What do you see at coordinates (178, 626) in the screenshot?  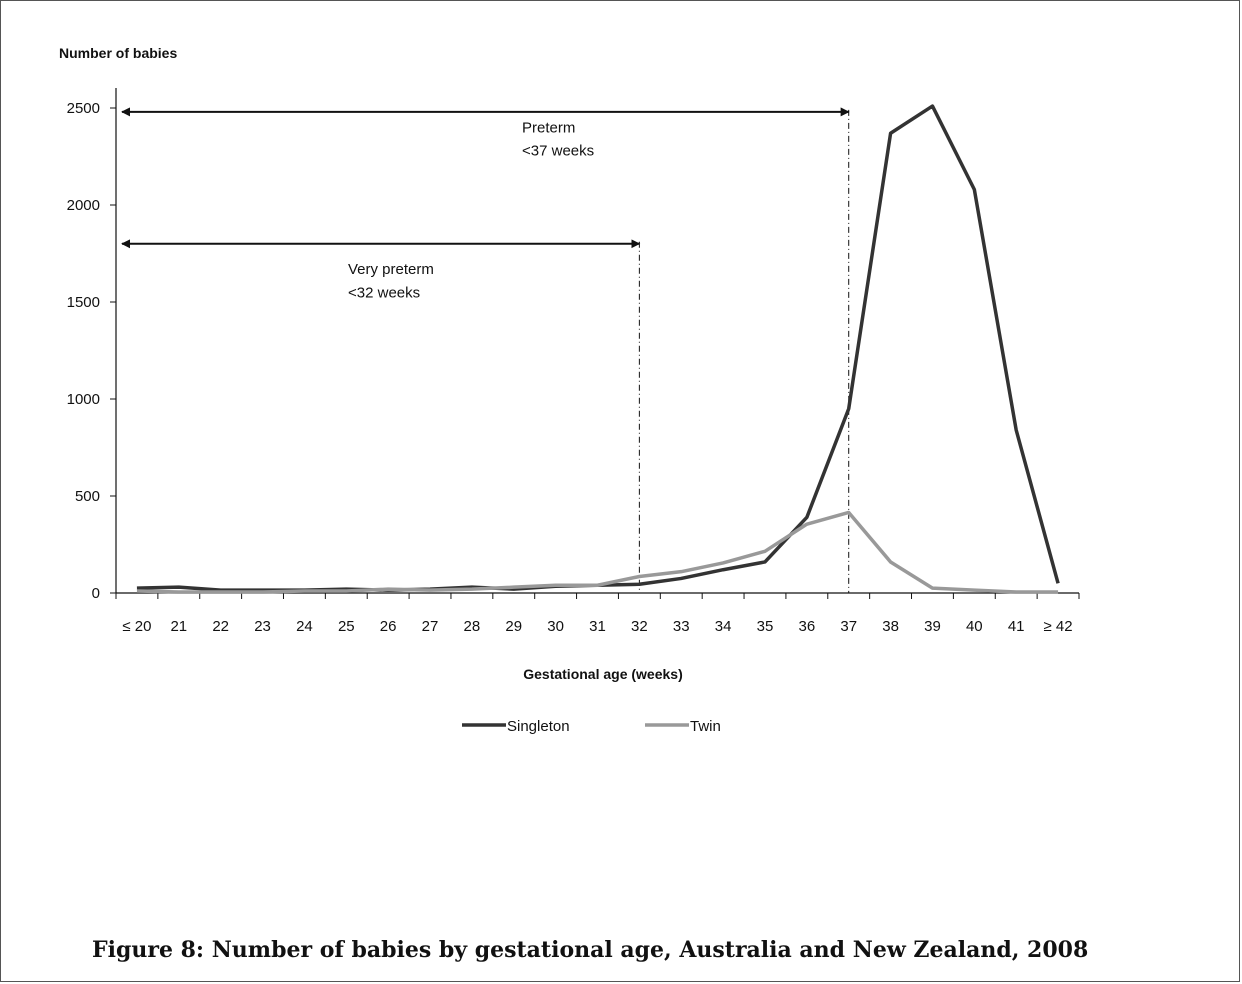 I see `x-tick-label: 21` at bounding box center [178, 626].